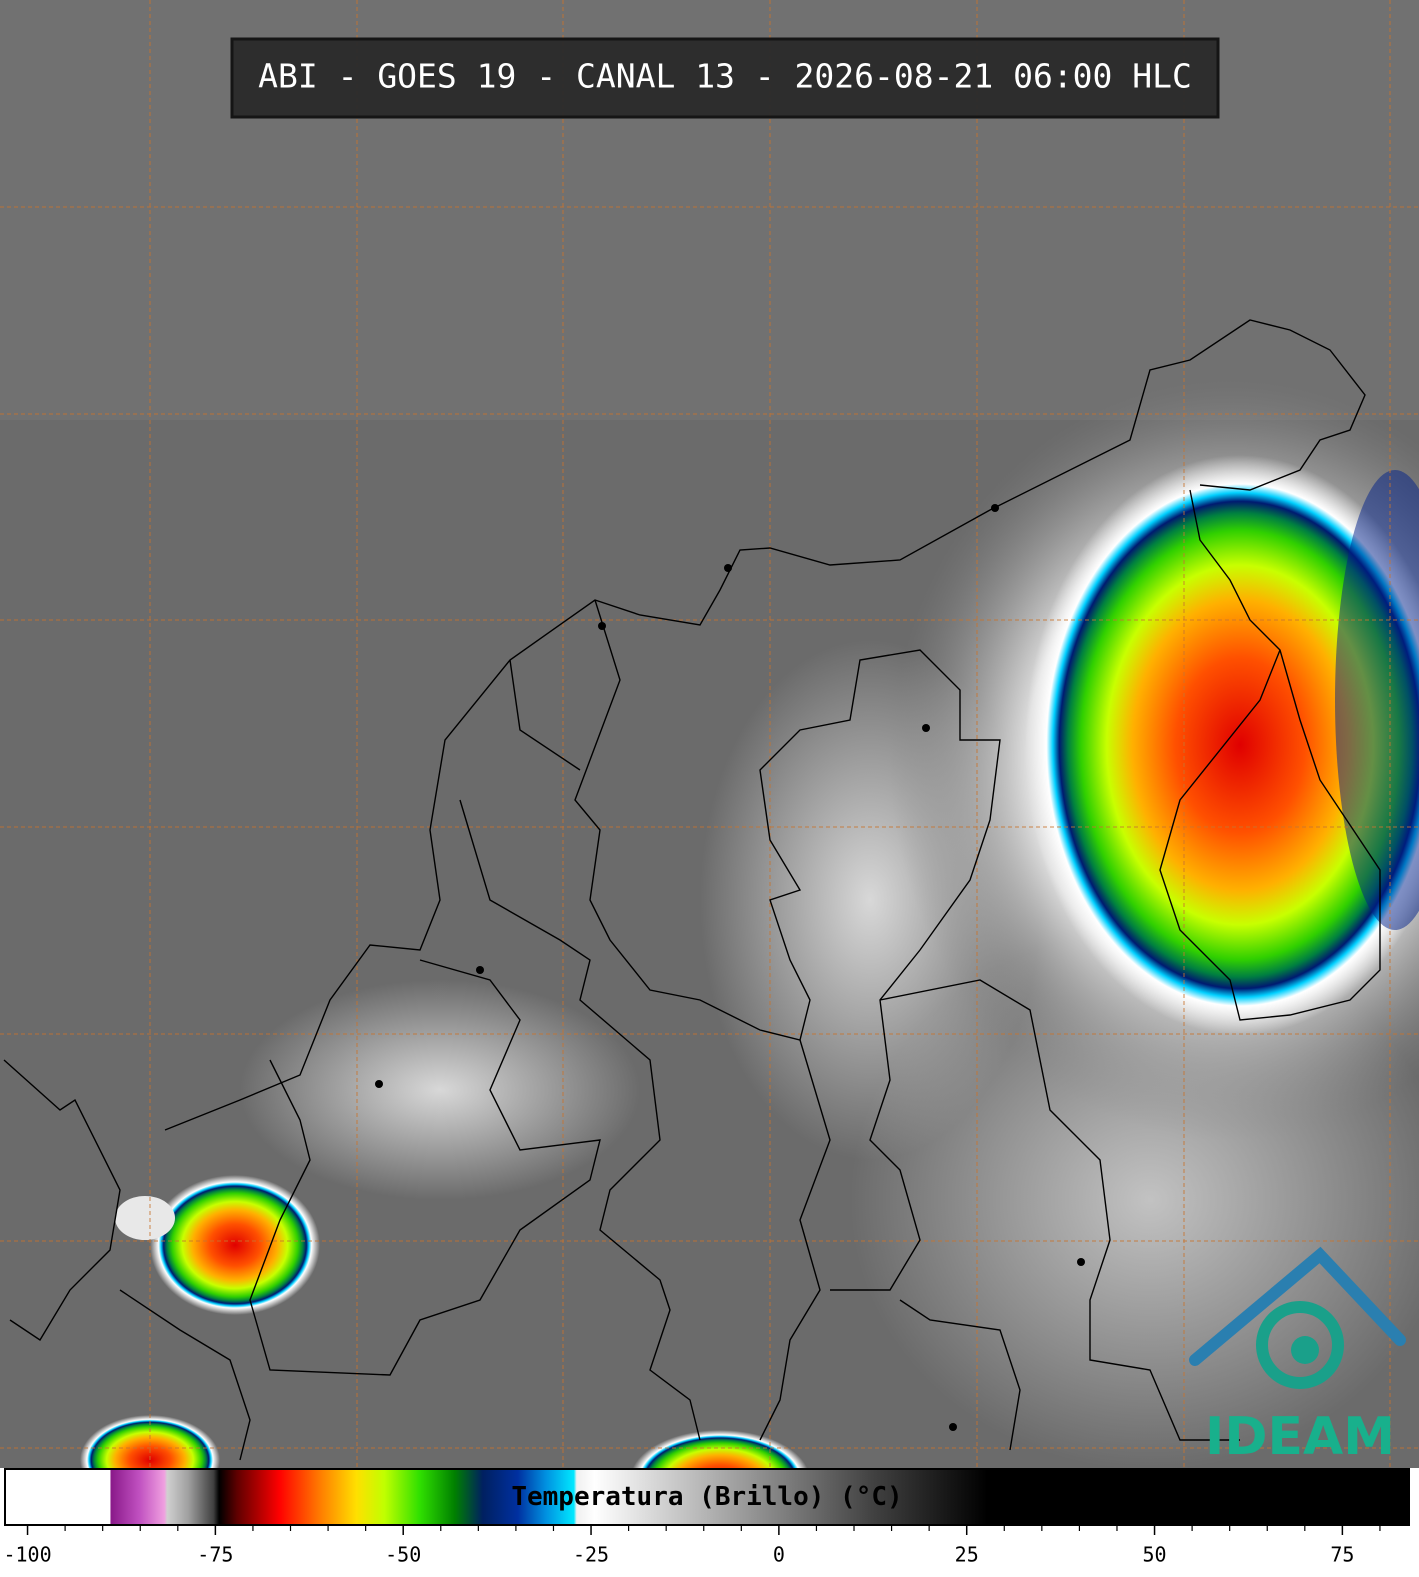  What do you see at coordinates (1154, 1555) in the screenshot?
I see `tick-label: 50` at bounding box center [1154, 1555].